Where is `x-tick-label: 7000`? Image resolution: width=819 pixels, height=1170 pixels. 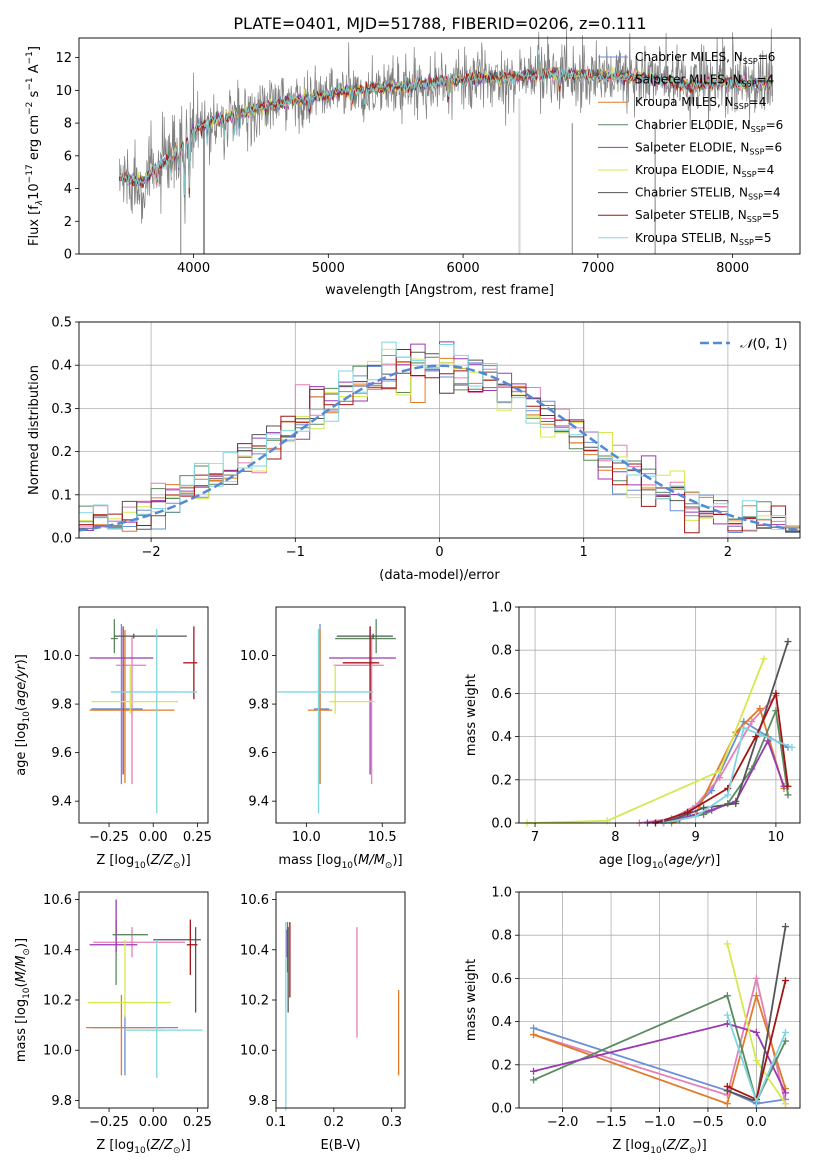 x-tick-label: 7000 is located at coordinates (597, 268).